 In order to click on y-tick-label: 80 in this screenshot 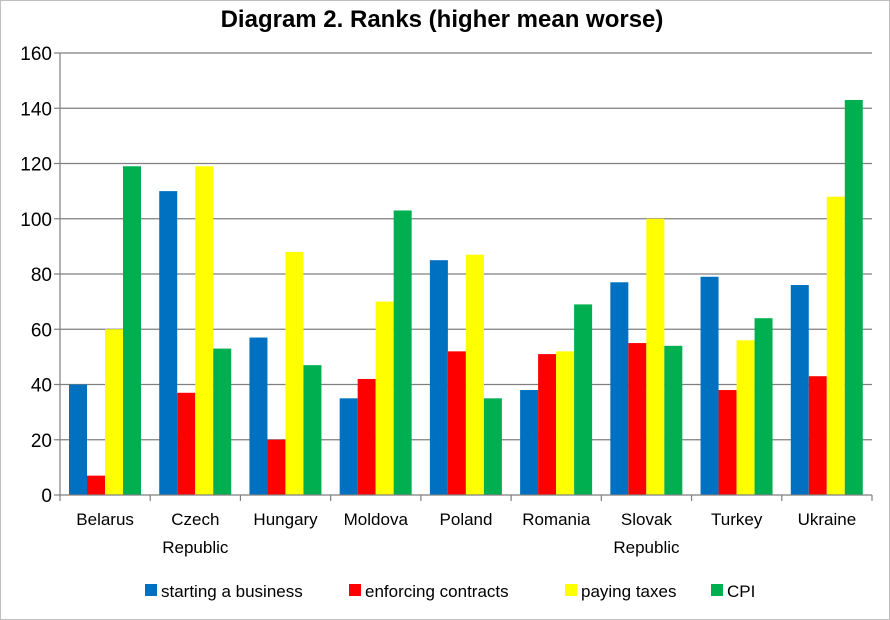, I will do `click(41, 275)`.